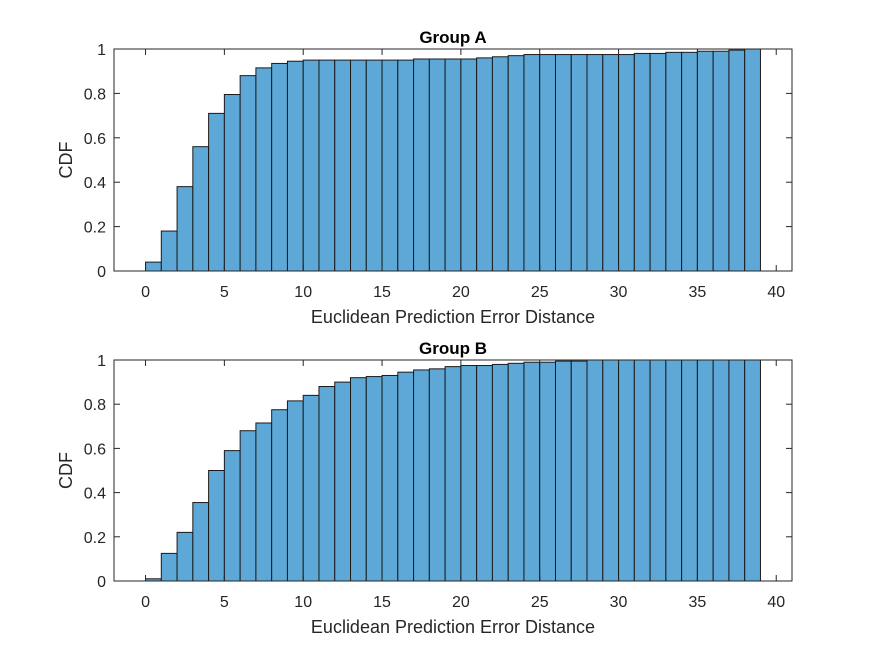 The image size is (875, 656). I want to click on y-tick-label: 0, so click(101, 582).